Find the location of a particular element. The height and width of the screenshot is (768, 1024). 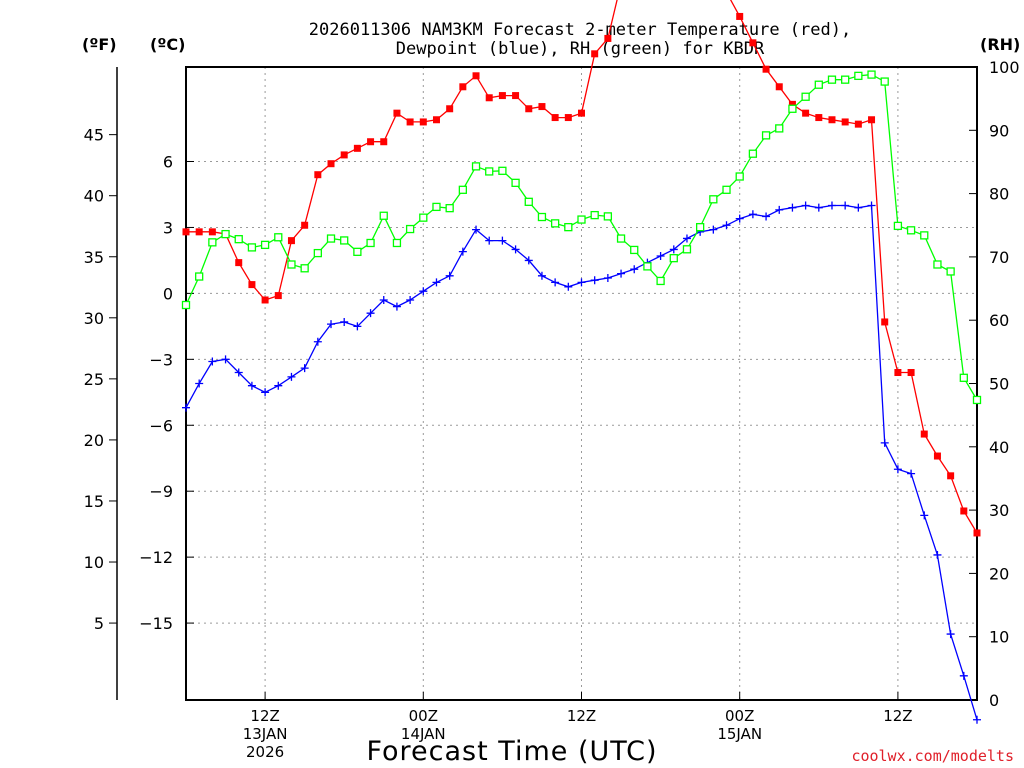

rh-tick-label: 30 is located at coordinates (999, 510).